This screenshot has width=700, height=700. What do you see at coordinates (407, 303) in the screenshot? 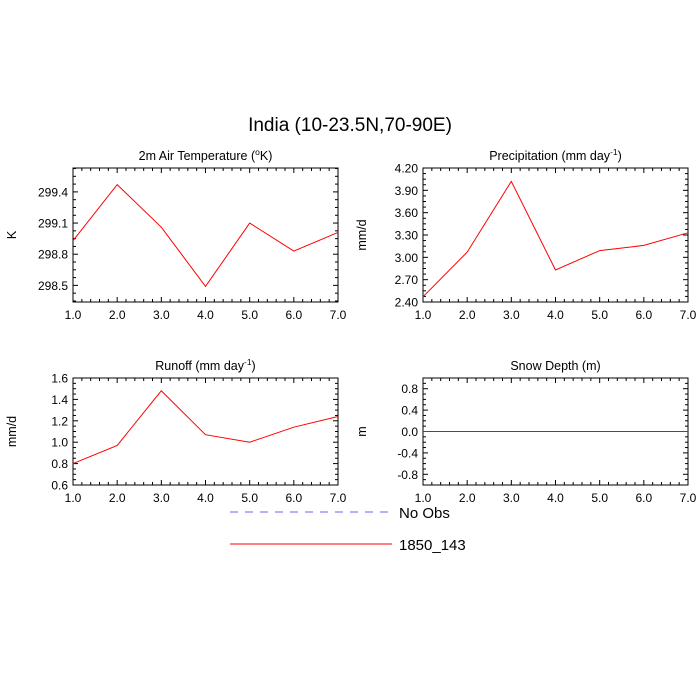
I see `y-tick-label: 2.40` at bounding box center [407, 303].